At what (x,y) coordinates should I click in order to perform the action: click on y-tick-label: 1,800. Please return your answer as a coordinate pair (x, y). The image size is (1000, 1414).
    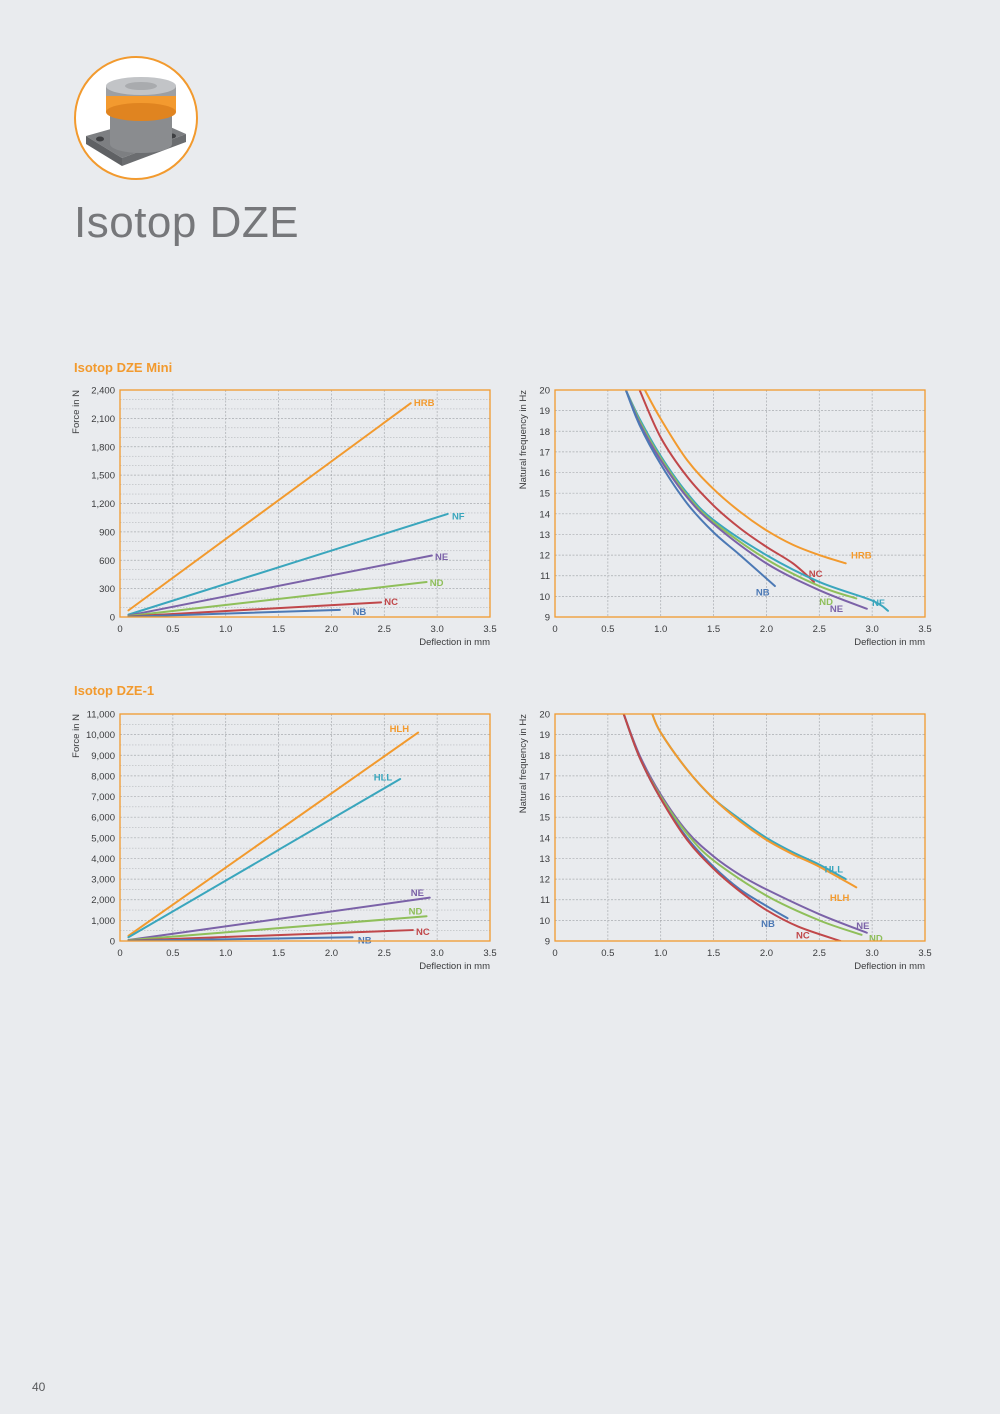
    Looking at the image, I should click on (103, 447).